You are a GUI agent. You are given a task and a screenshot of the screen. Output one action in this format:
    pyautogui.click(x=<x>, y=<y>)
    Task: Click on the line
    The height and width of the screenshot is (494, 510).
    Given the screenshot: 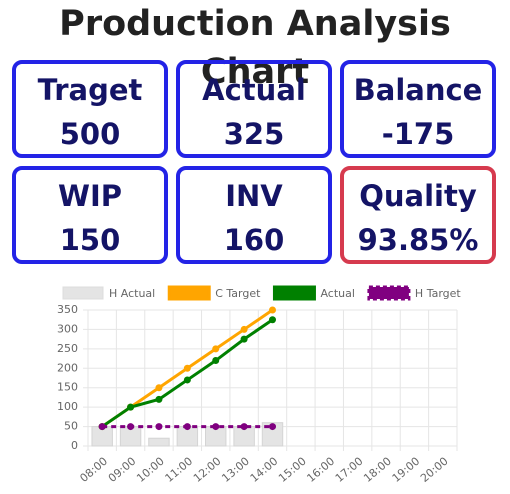 What is the action you would take?
    pyautogui.click(x=187, y=373)
    